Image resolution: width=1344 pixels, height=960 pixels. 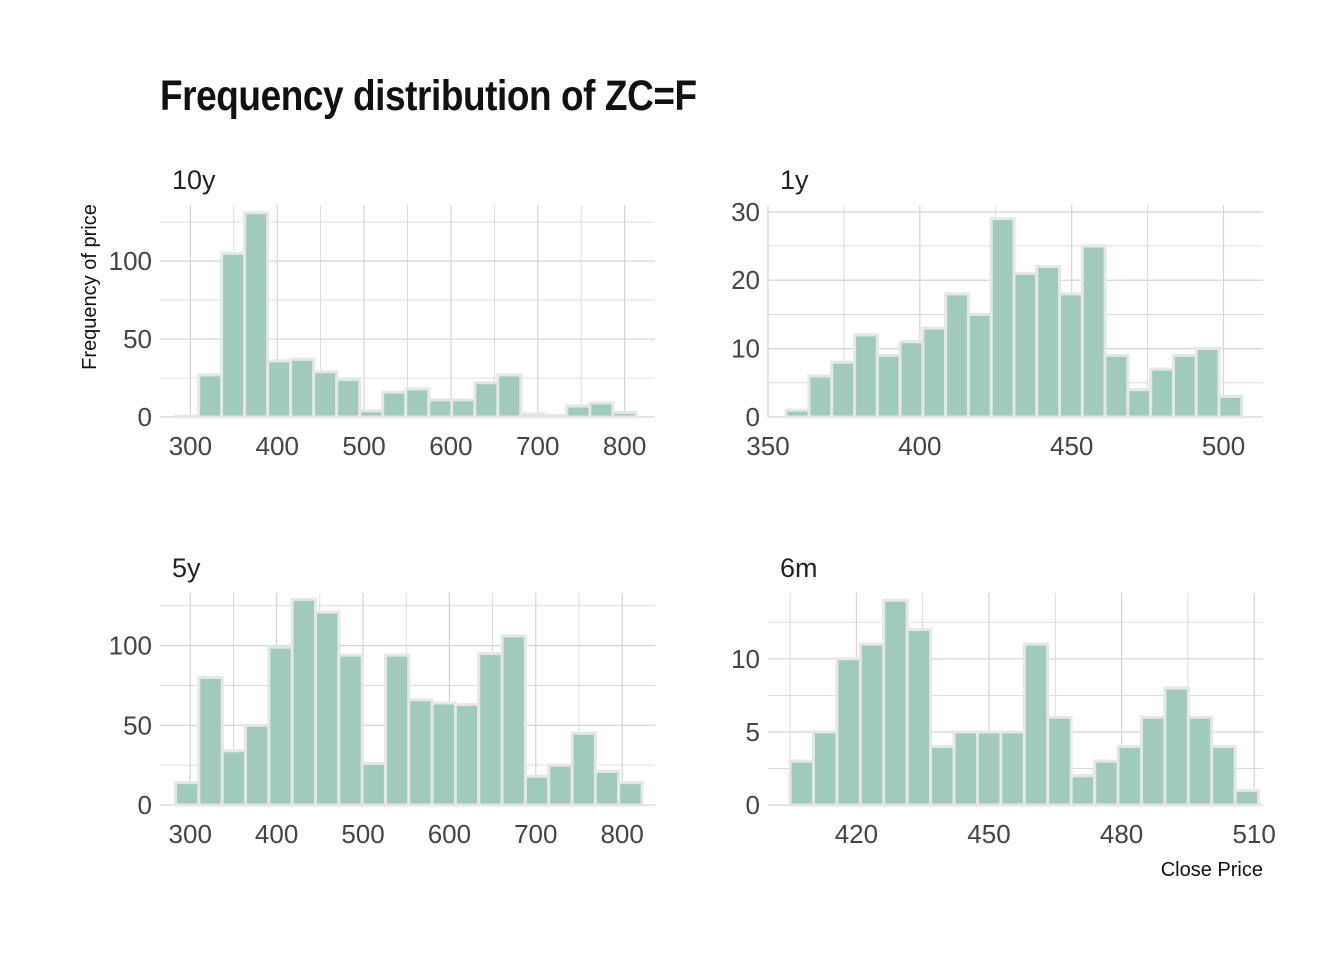 I want to click on x-tick-label: 480, so click(x=1121, y=834).